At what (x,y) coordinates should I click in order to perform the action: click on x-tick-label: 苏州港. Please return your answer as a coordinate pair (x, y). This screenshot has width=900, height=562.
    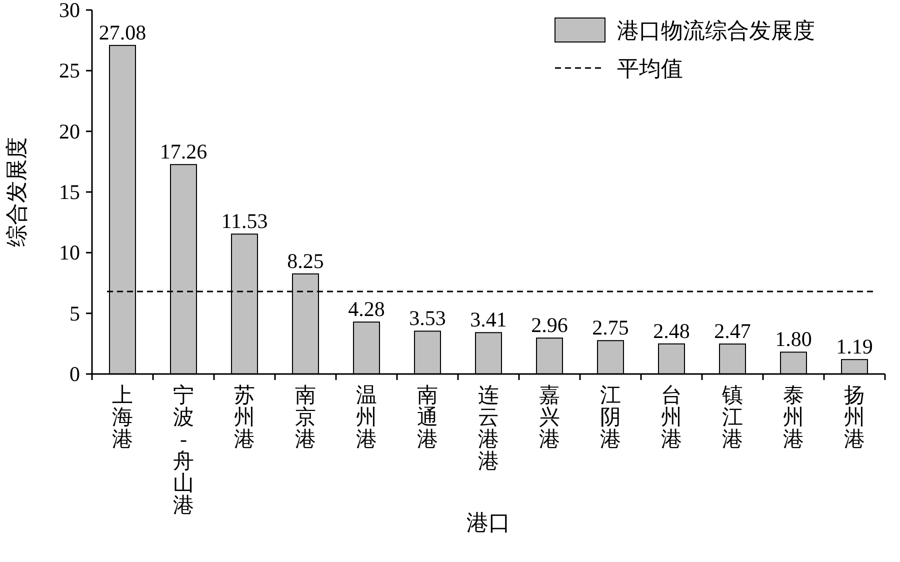
    Looking at the image, I should click on (244, 417).